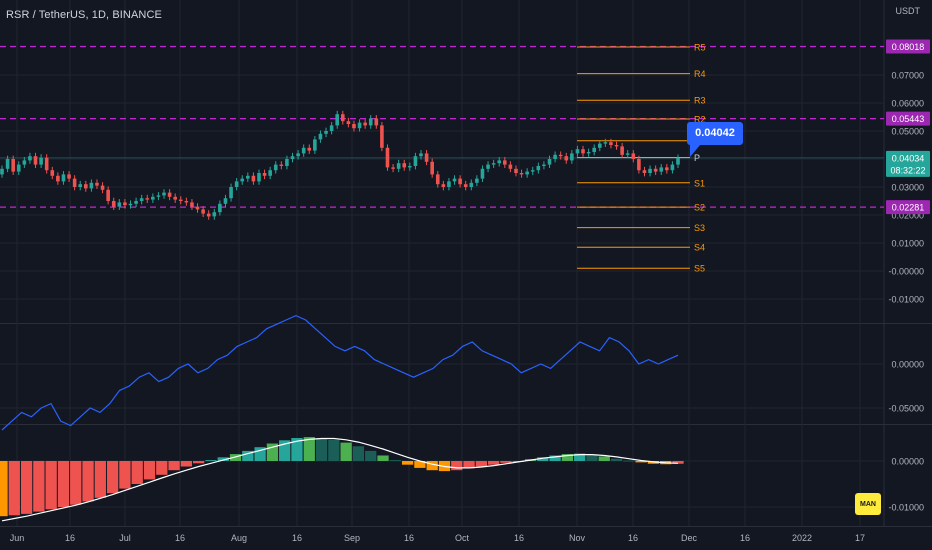  What do you see at coordinates (908, 158) in the screenshot?
I see `badge-current: 0.04034` at bounding box center [908, 158].